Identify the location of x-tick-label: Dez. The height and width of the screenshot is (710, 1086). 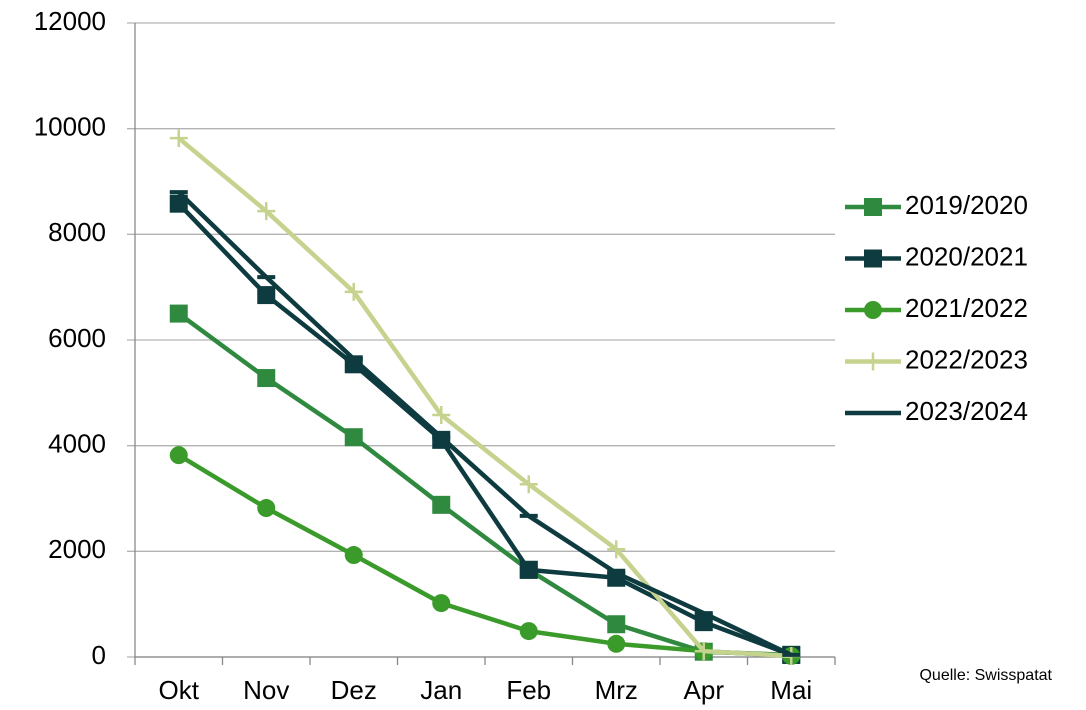
(354, 690).